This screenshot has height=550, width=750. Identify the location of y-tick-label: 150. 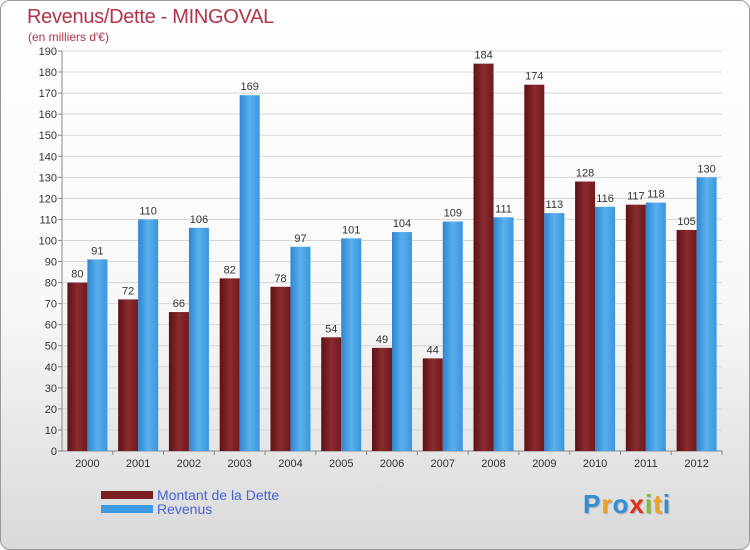
(48, 136).